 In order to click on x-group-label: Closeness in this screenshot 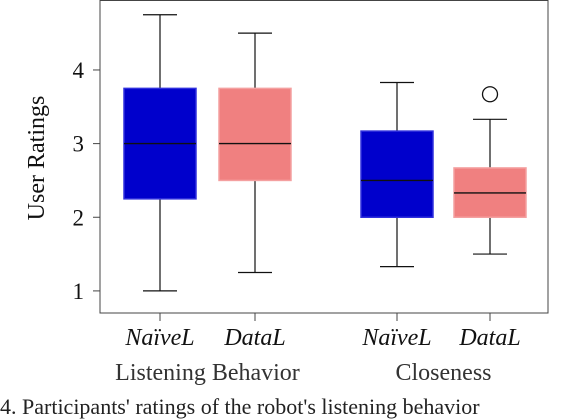, I will do `click(444, 373)`.